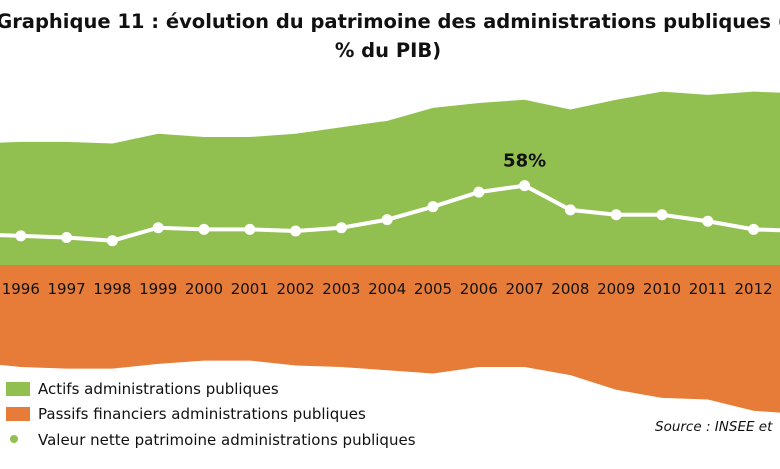  I want to click on x-tick-1997: 1997, so click(67, 289).